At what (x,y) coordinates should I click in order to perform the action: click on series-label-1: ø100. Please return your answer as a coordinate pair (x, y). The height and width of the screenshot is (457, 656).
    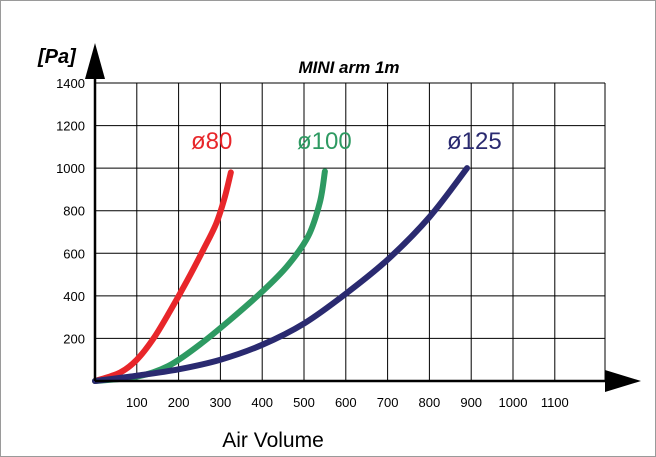
    Looking at the image, I should click on (324, 141).